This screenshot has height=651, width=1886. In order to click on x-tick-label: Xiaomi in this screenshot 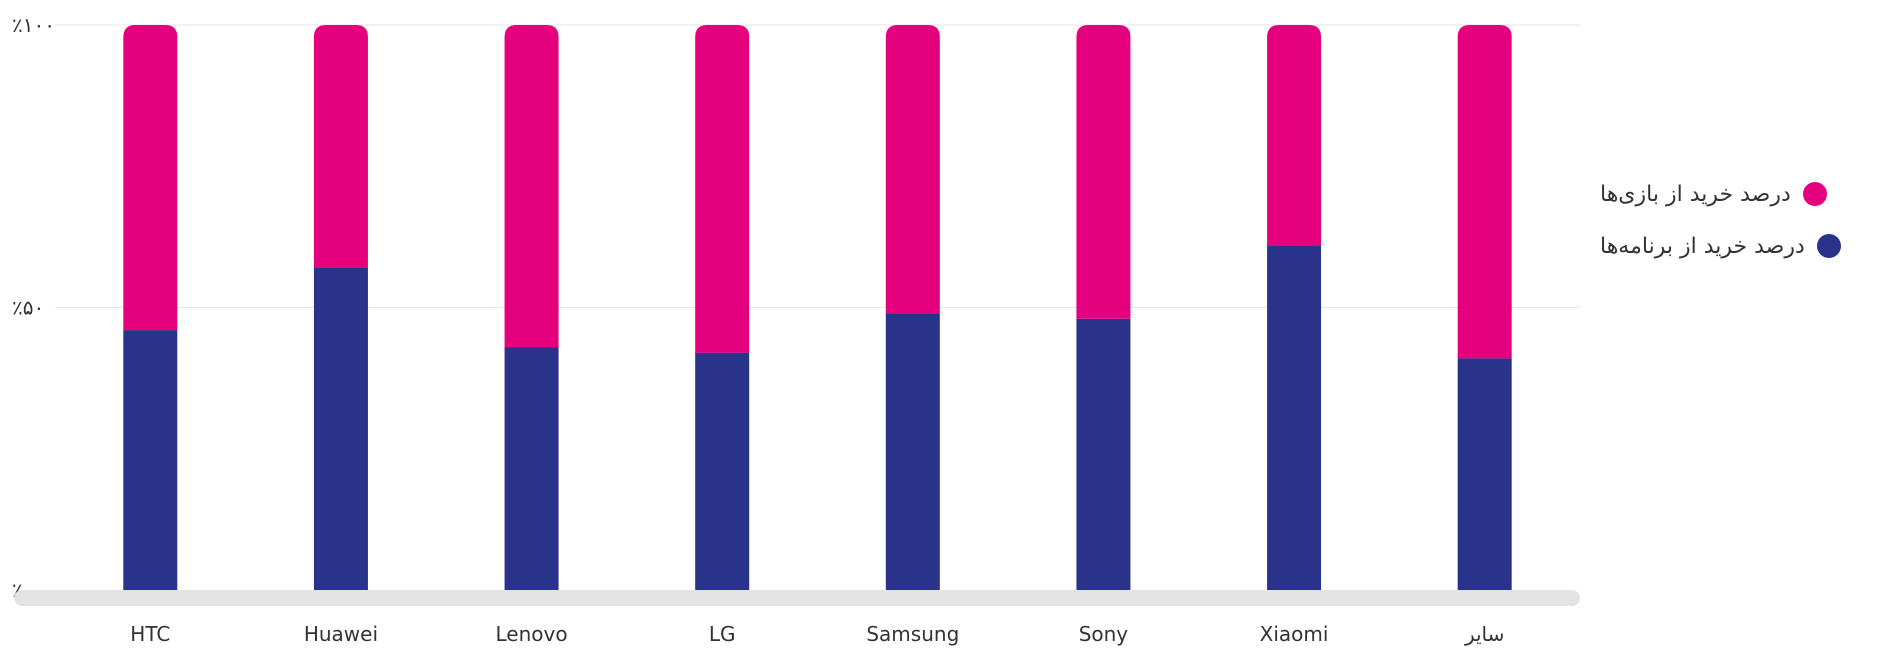, I will do `click(1294, 634)`.